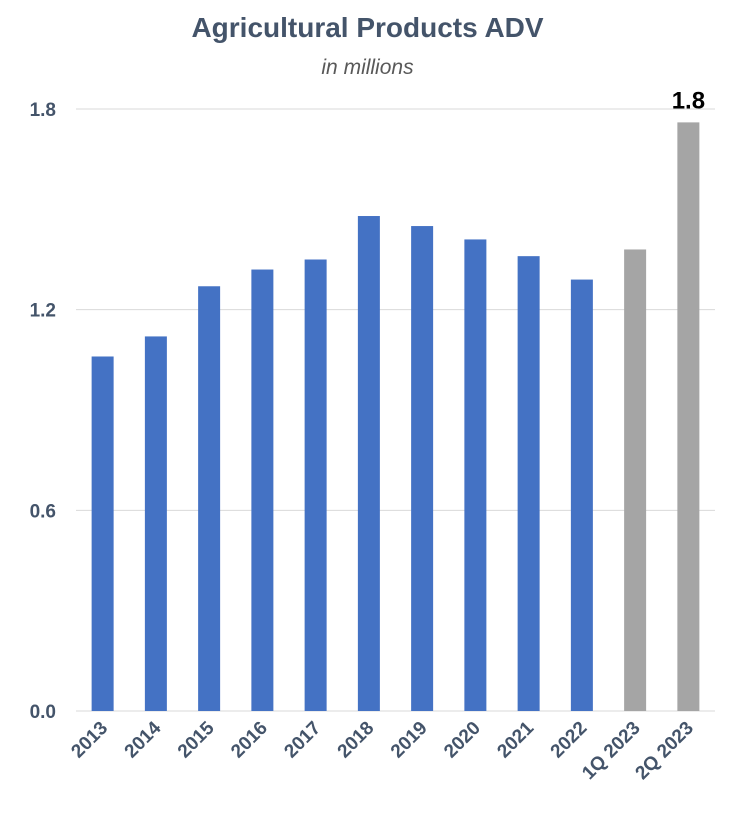 The image size is (735, 837). Describe the element at coordinates (569, 740) in the screenshot. I see `x-tick-label: 2022` at that location.